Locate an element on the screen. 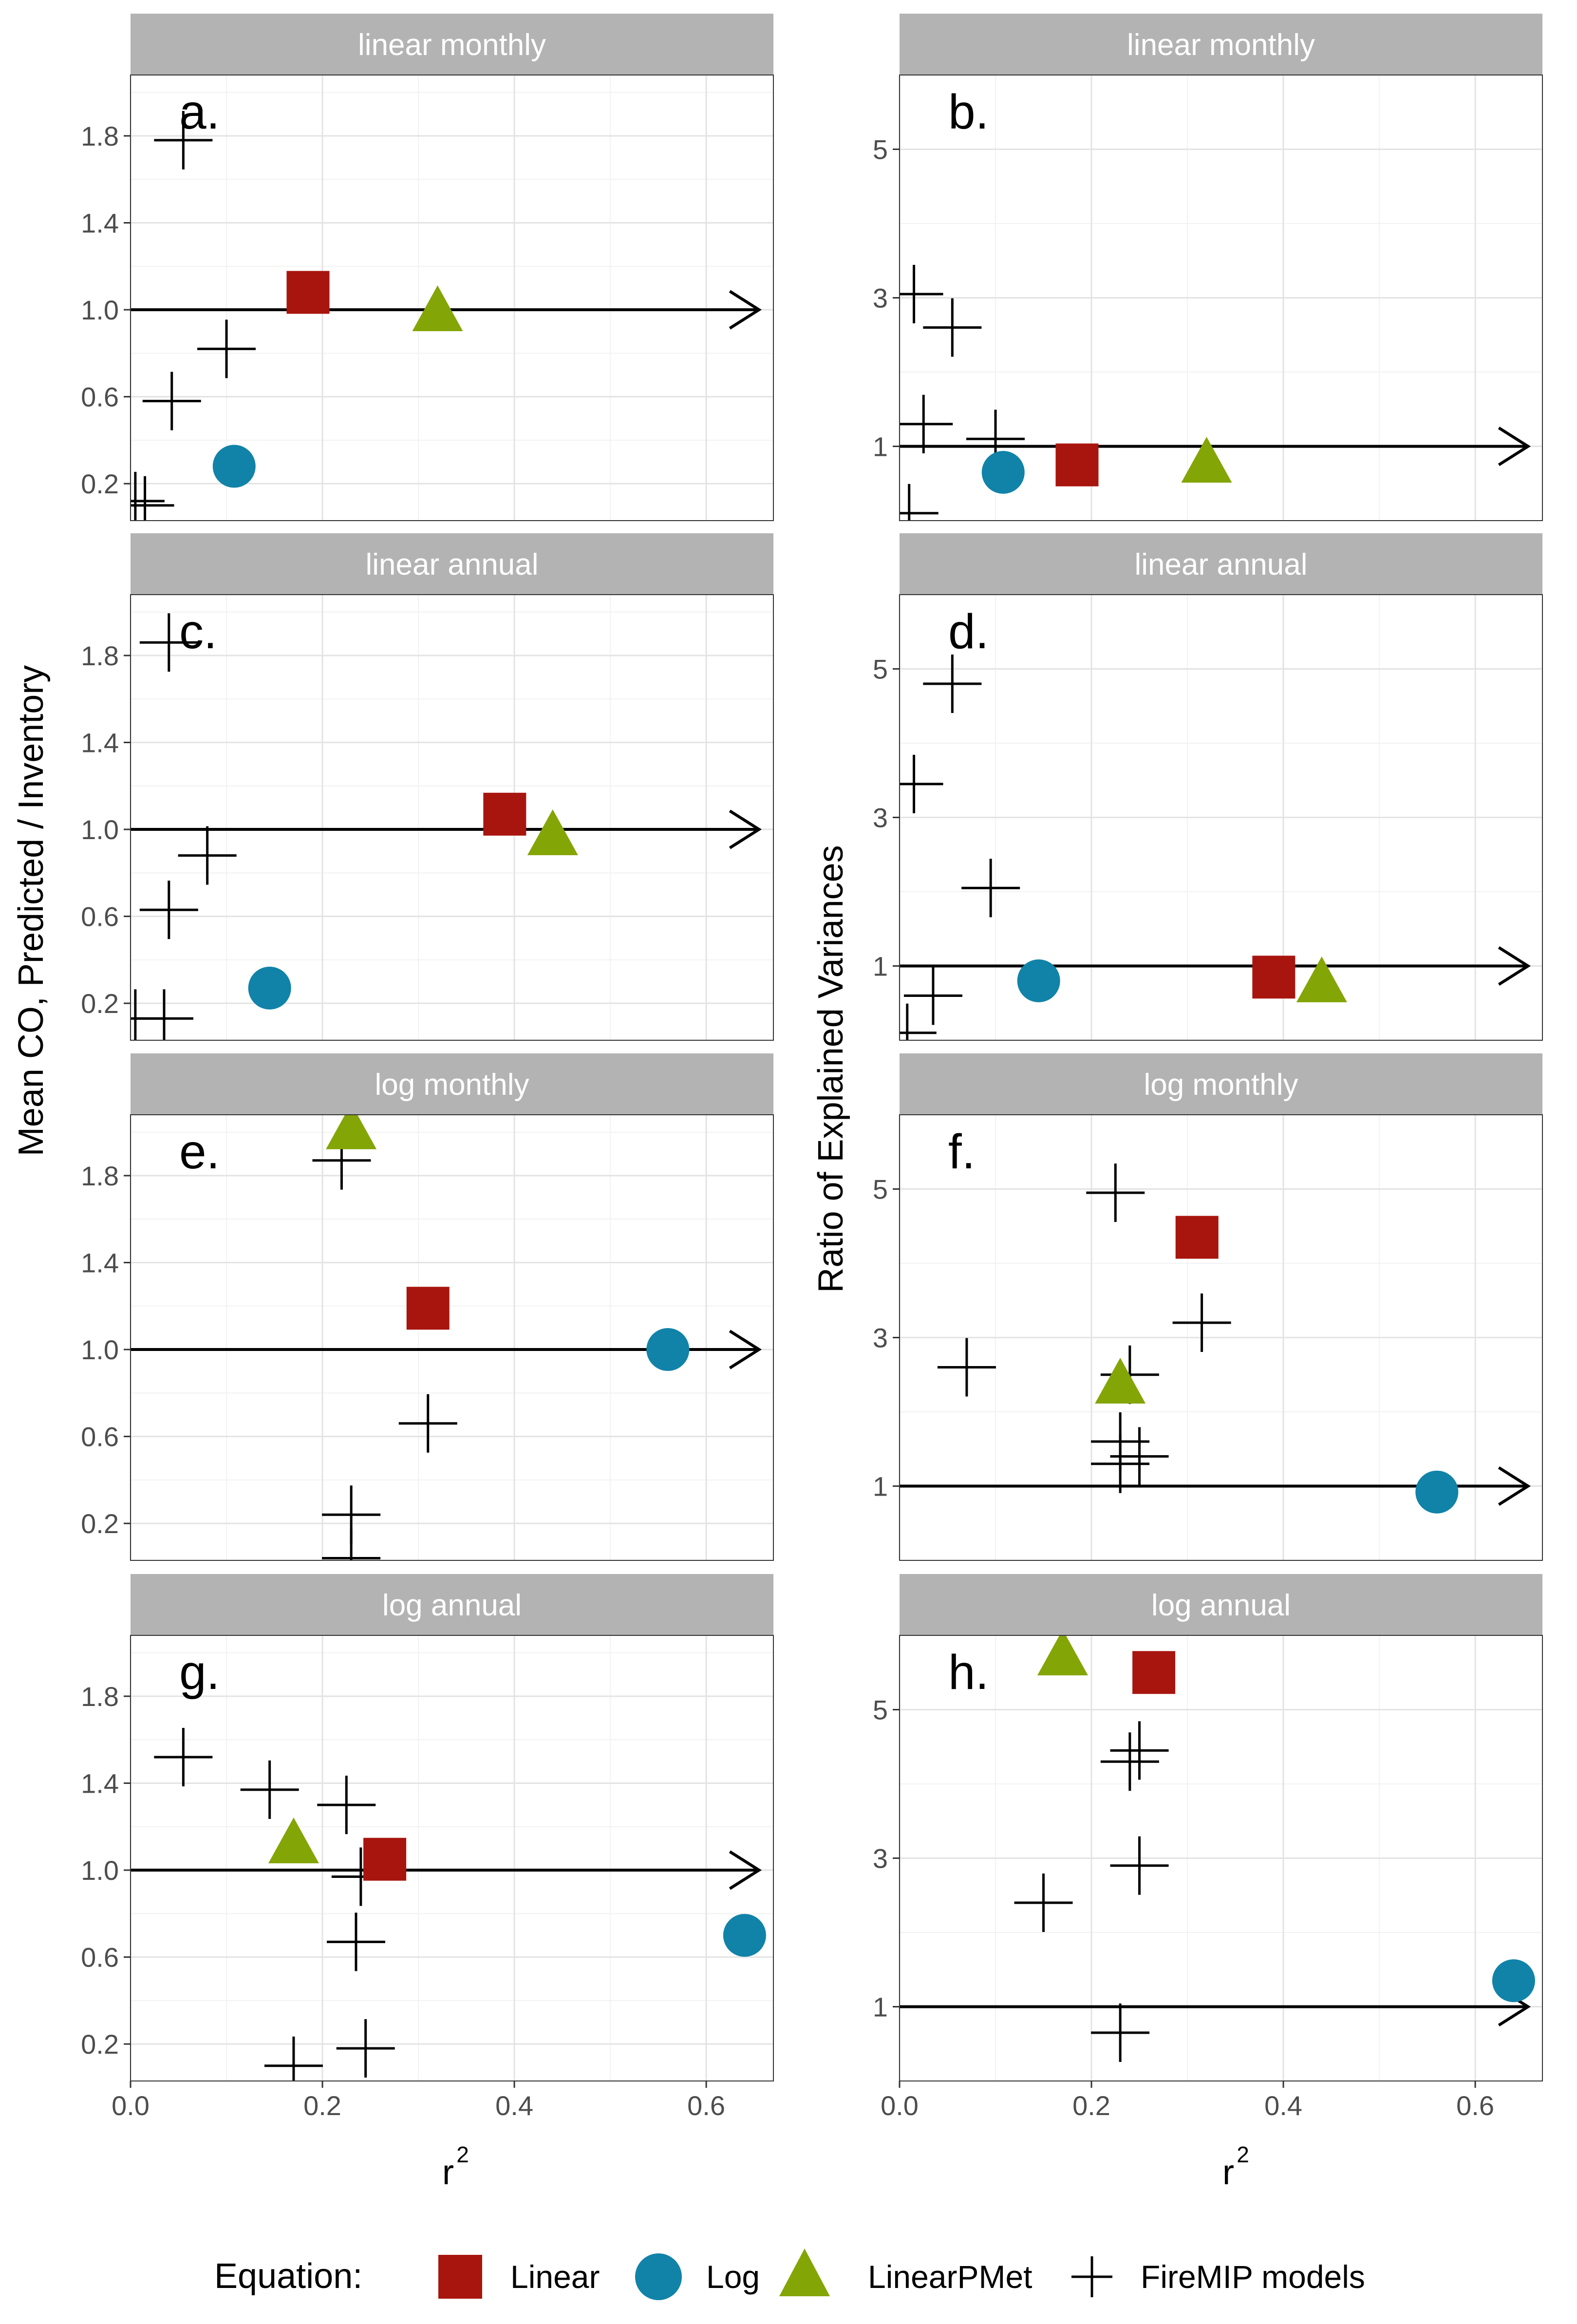  y-axis-title-left: Mean CO, Predicted / Inventory is located at coordinates (31, 910).